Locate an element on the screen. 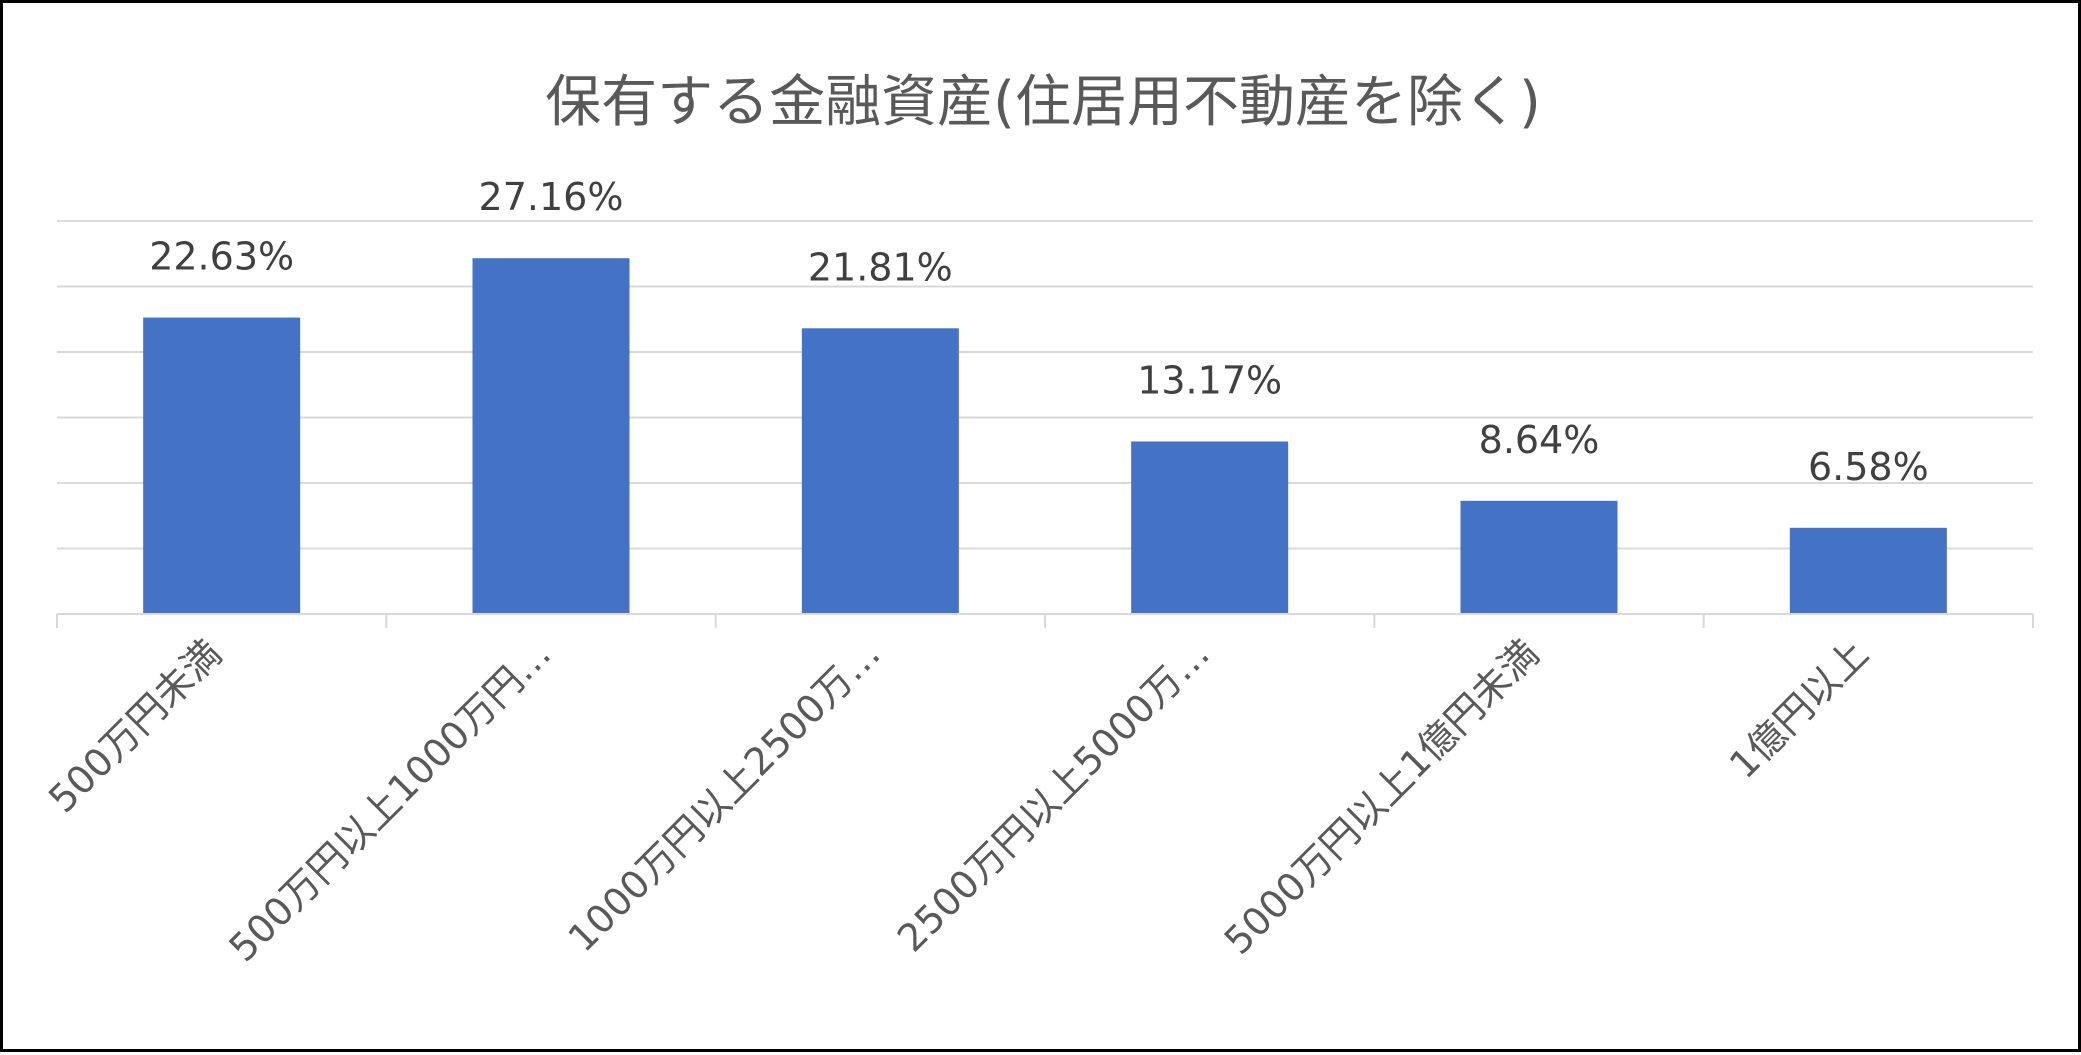 The height and width of the screenshot is (1055, 2081). data-label: 22.63% is located at coordinates (221, 257).